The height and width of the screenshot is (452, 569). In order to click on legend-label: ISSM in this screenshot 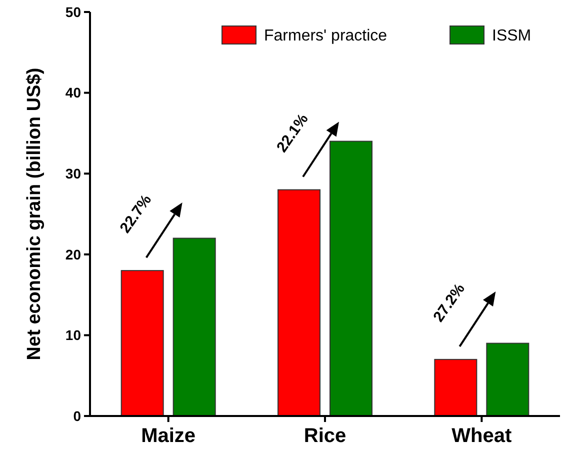, I will do `click(512, 36)`.